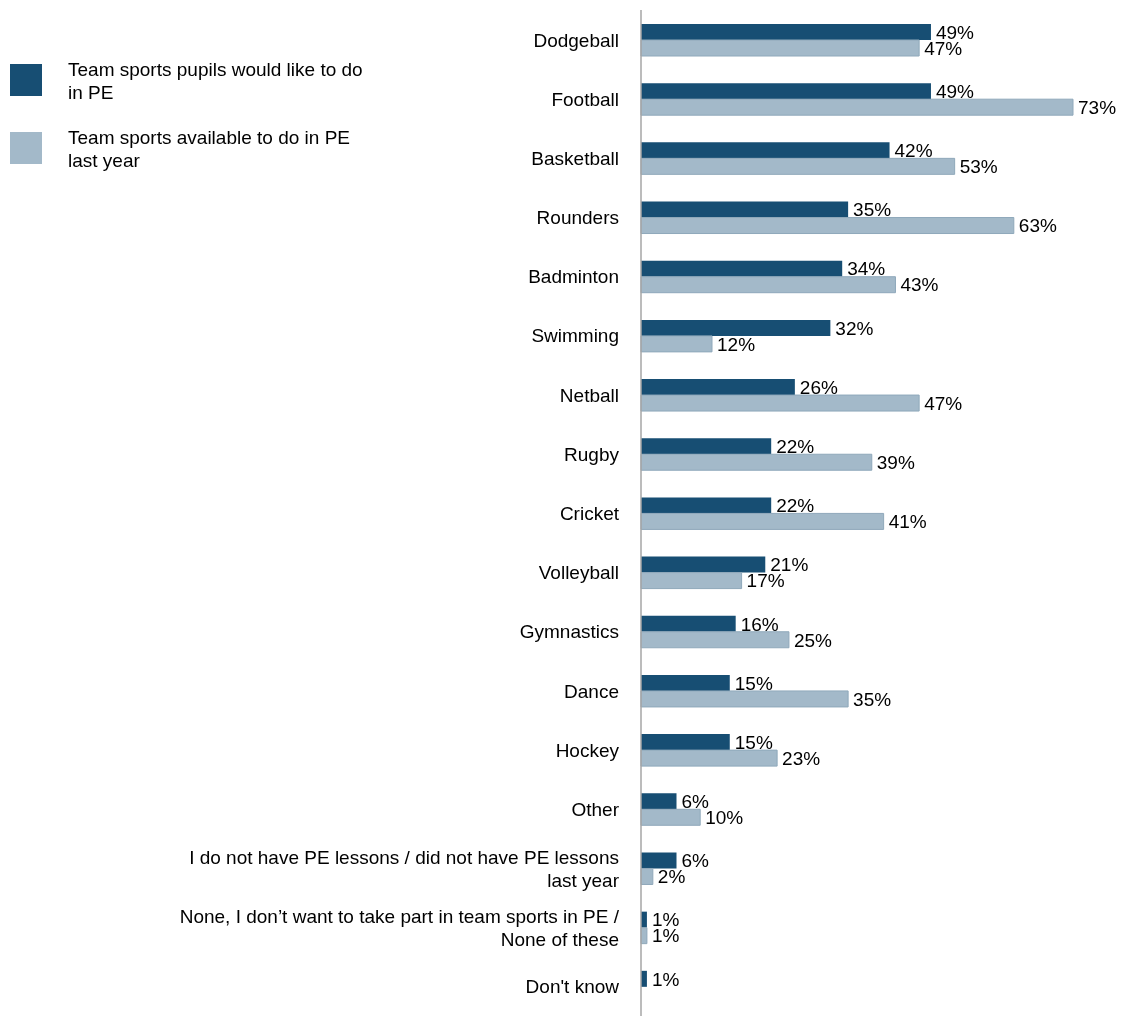 The height and width of the screenshot is (1021, 1128). What do you see at coordinates (818, 387) in the screenshot?
I see `data-label: 26%` at bounding box center [818, 387].